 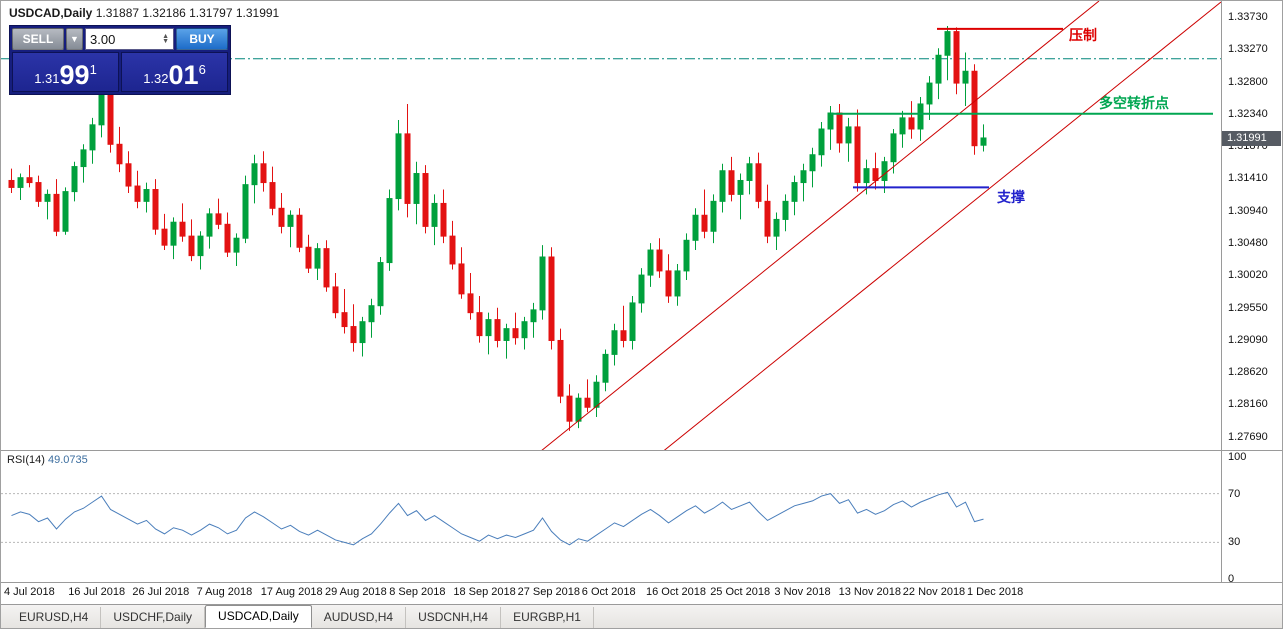 I want to click on time-tick: 27 Sep 2018, so click(x=548, y=592).